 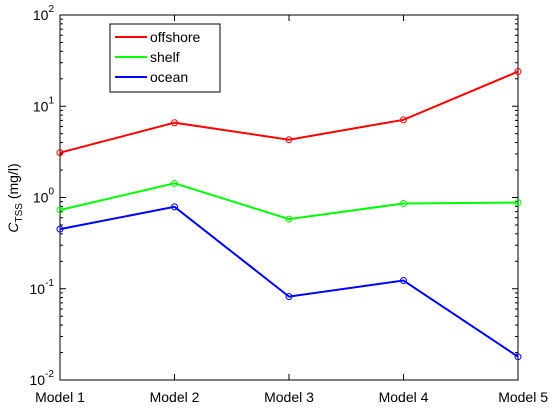 What do you see at coordinates (289, 201) in the screenshot?
I see `series-line-shelf` at bounding box center [289, 201].